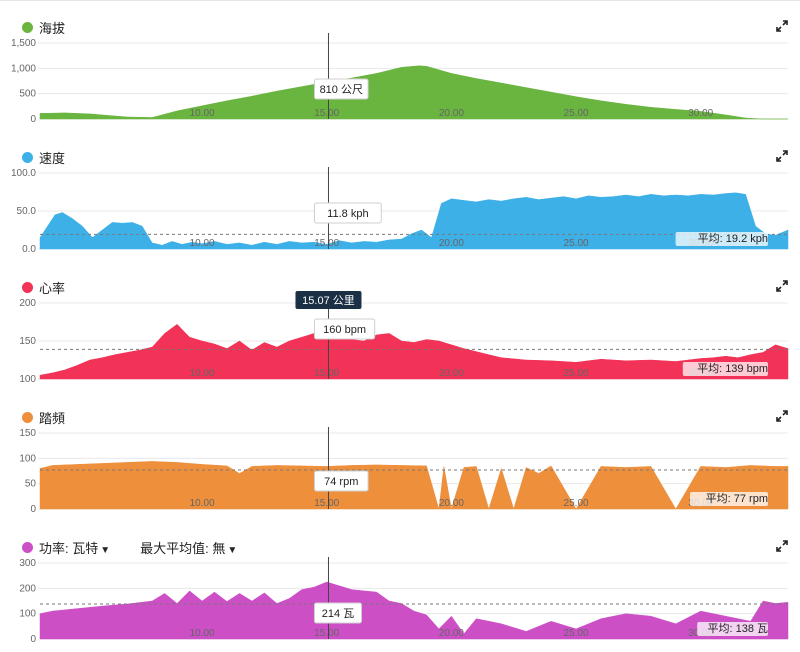 The image size is (800, 652). What do you see at coordinates (52, 418) in the screenshot?
I see `cadence-title-text: 踏頻` at bounding box center [52, 418].